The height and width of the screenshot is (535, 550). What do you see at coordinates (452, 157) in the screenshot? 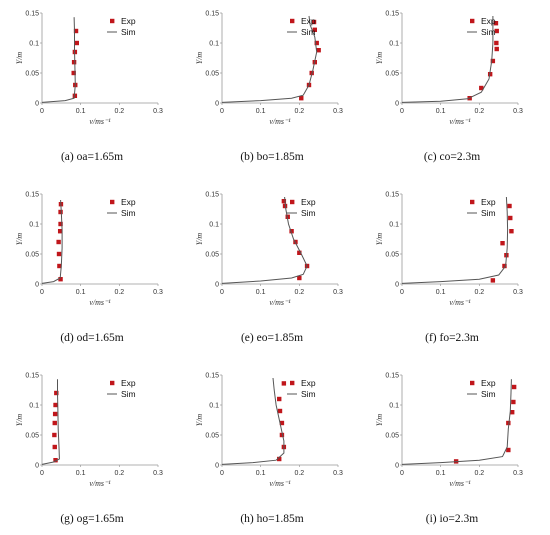
I see `panel-caption: (c) co=2.3m` at bounding box center [452, 157].